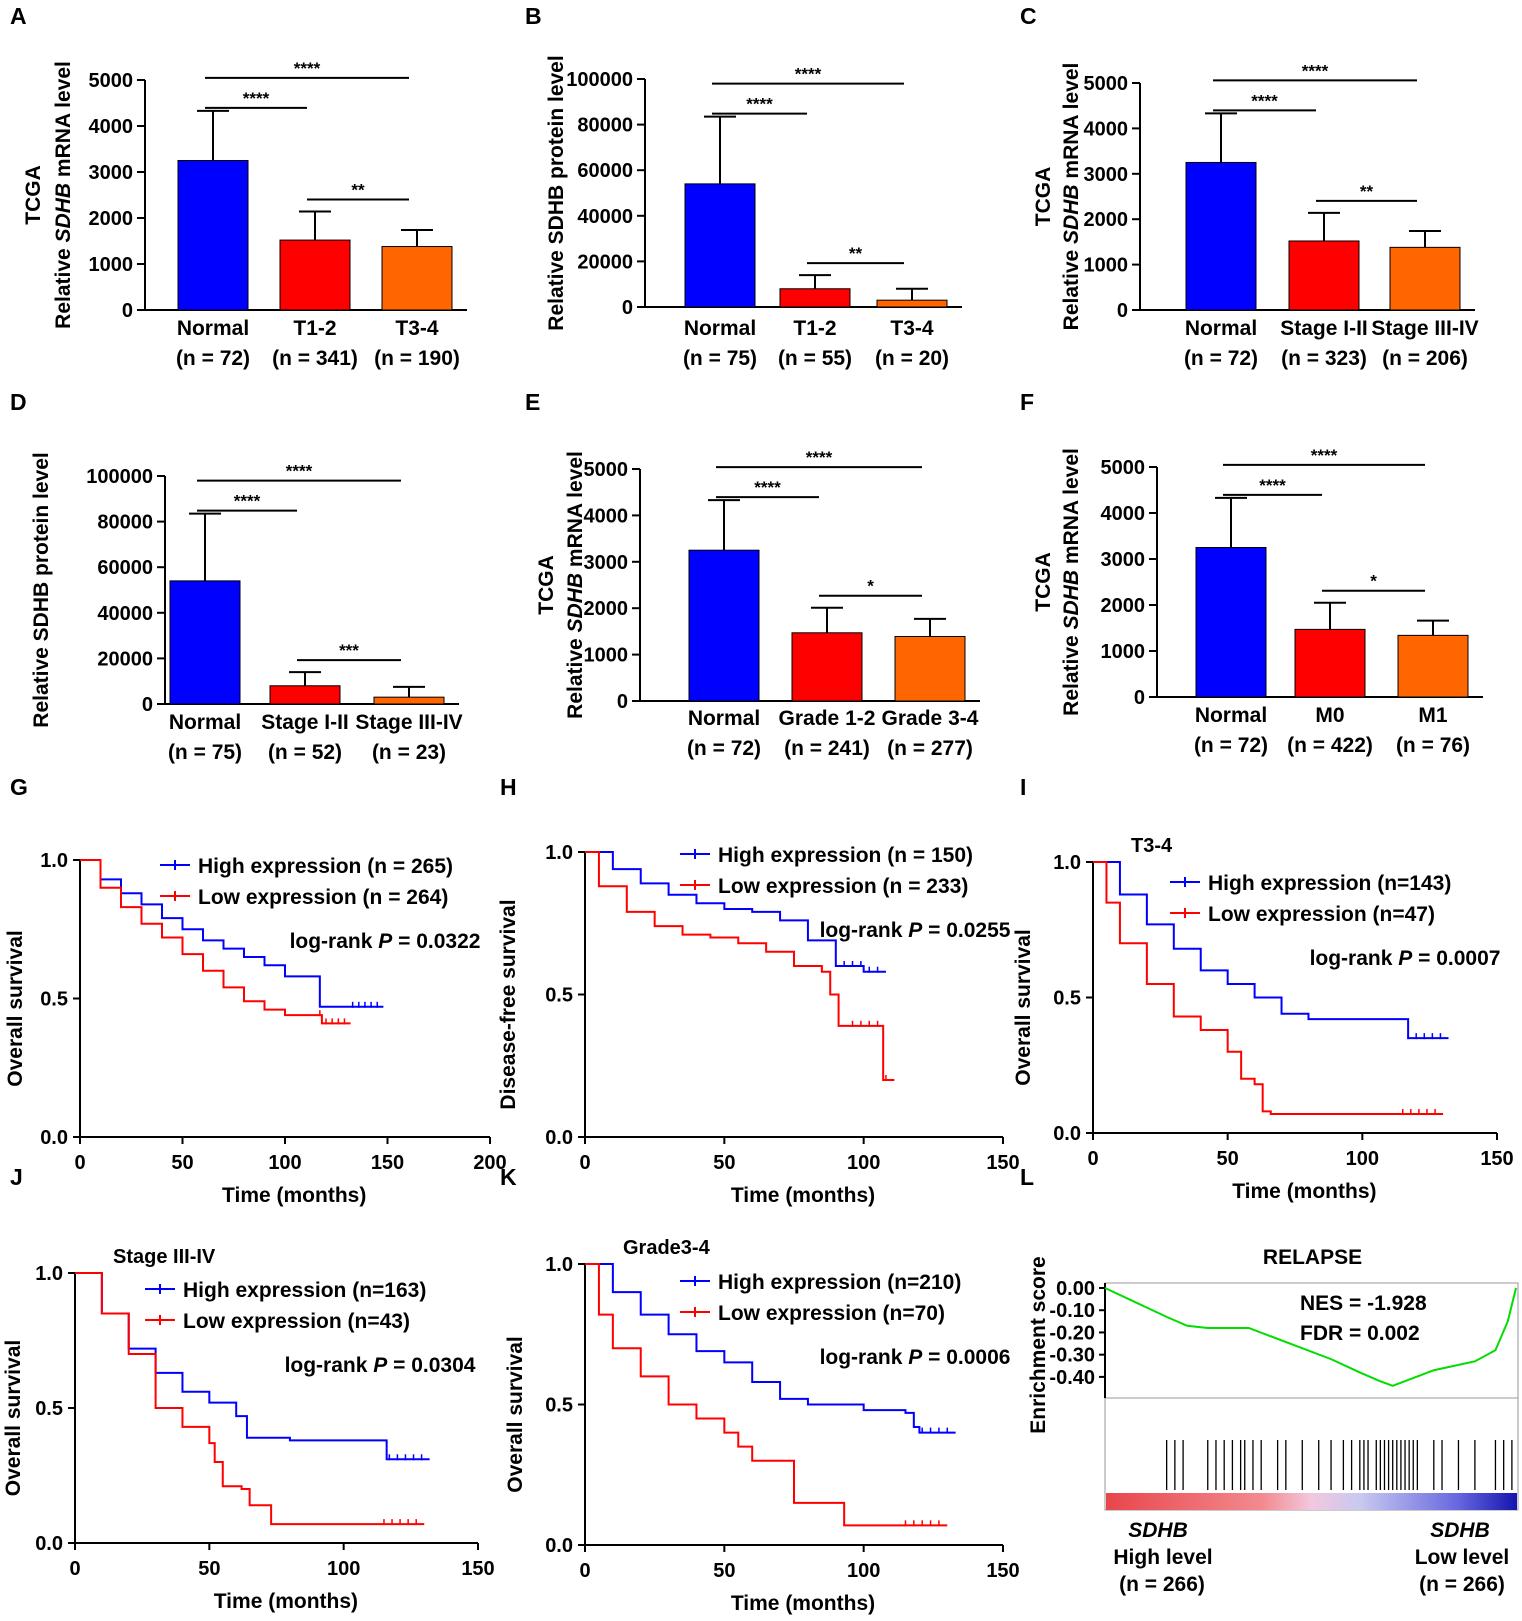  Describe the element at coordinates (1312, 1257) in the screenshot. I see `gsea-title: RELAPSE` at that location.